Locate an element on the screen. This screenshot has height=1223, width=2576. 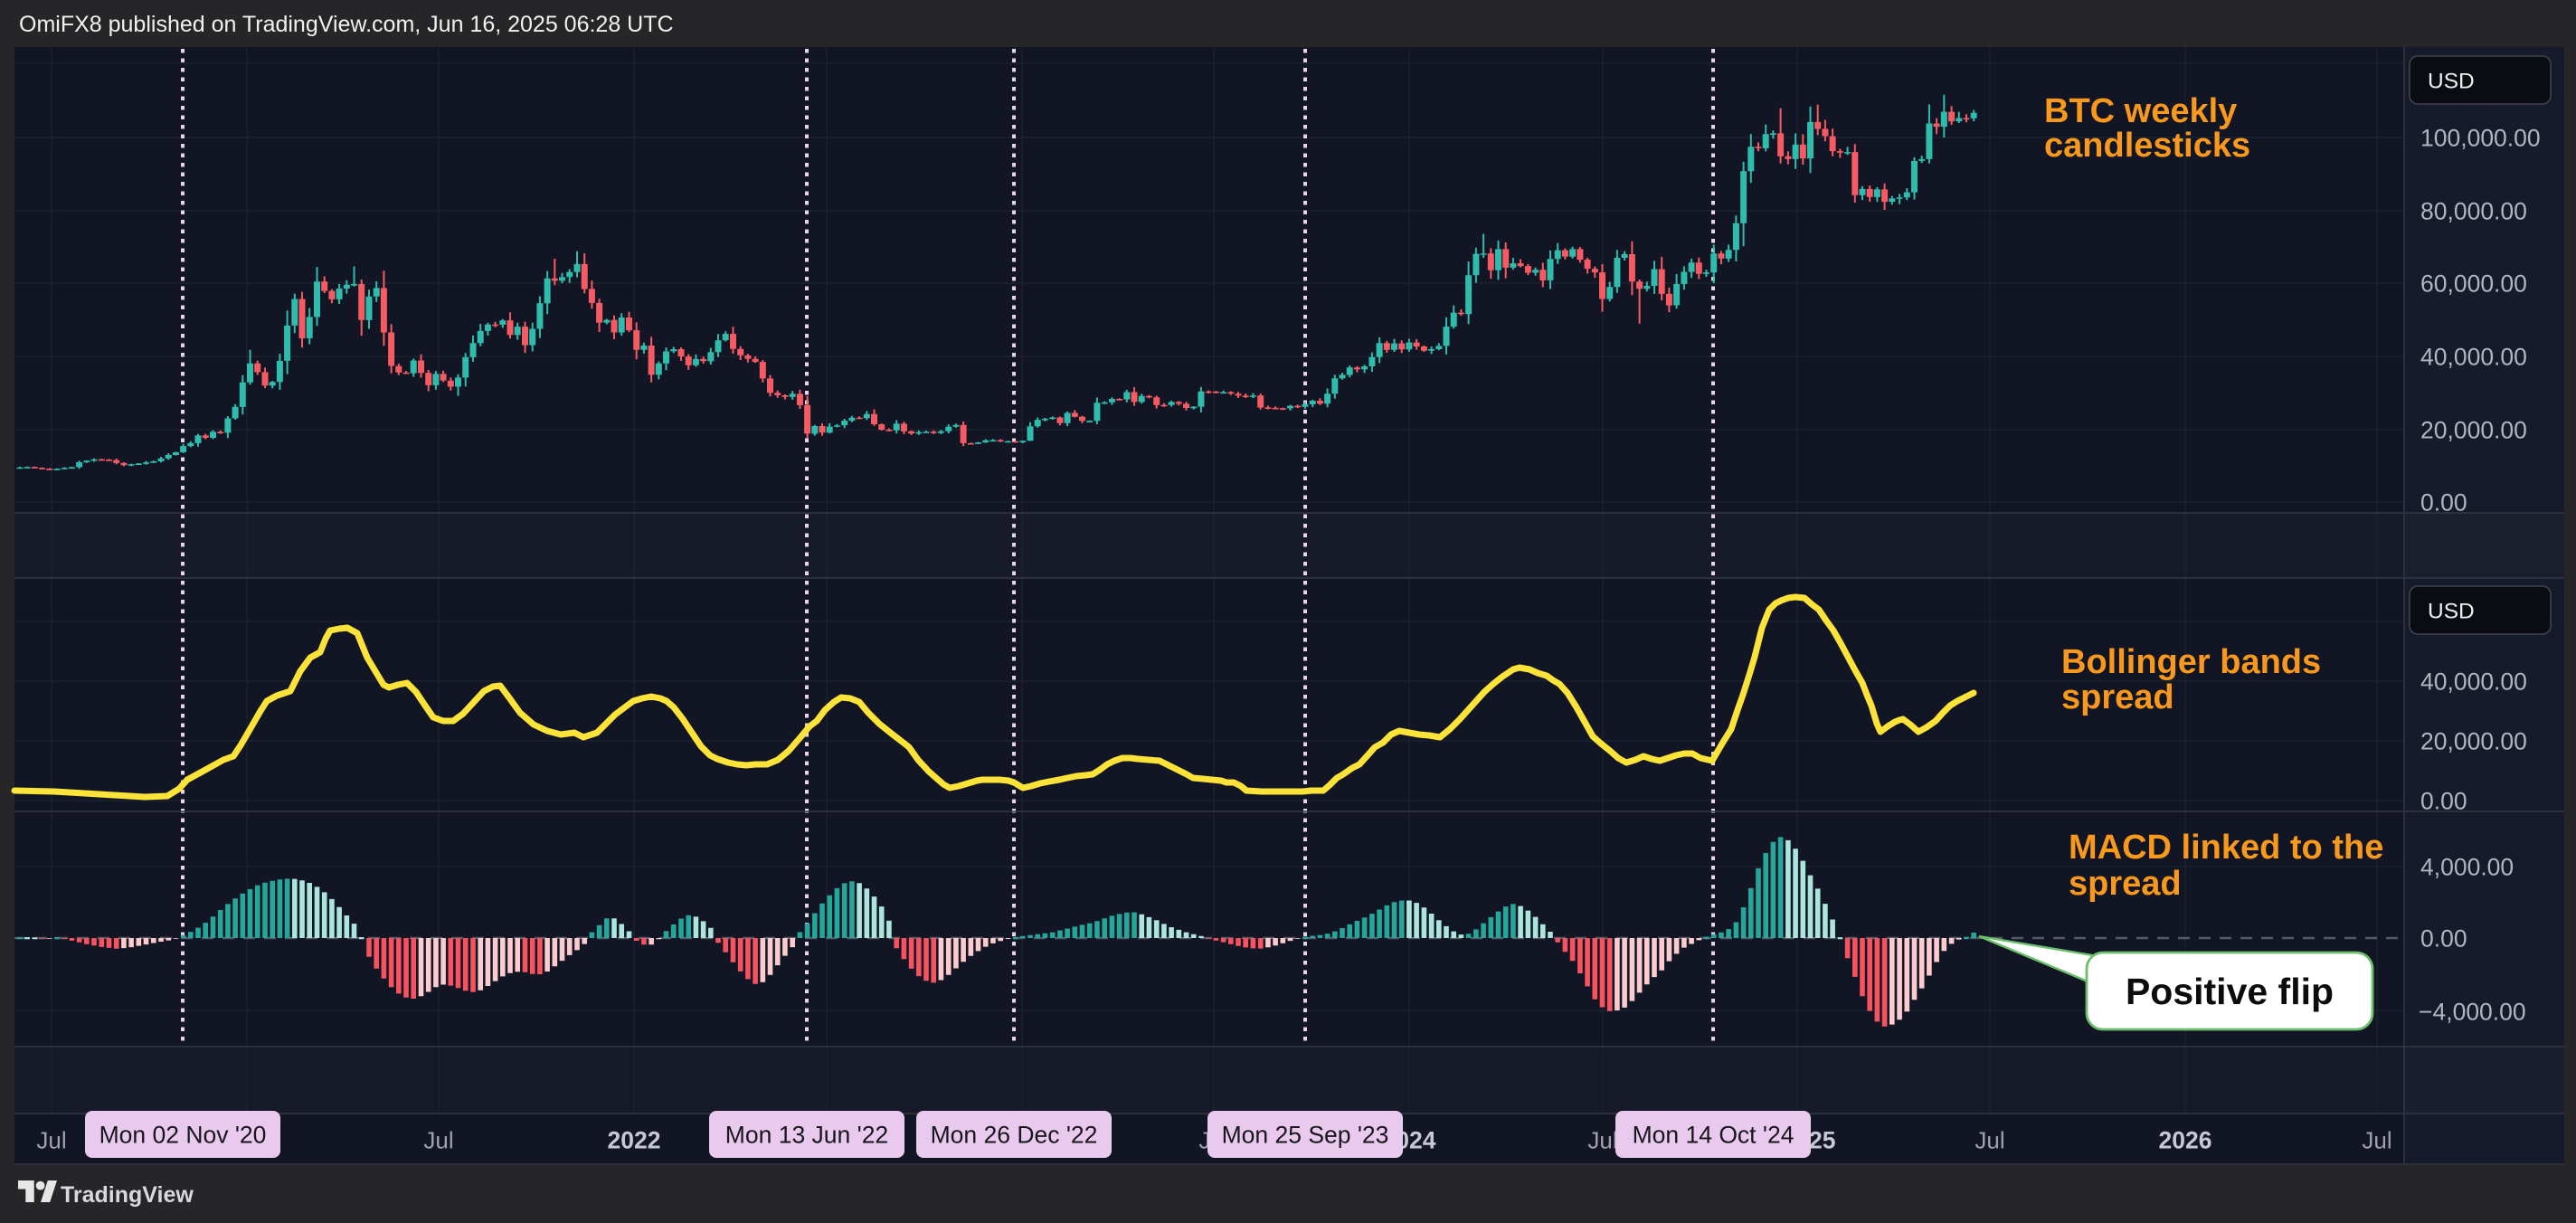
svg-text: candlesticks is located at coordinates (2147, 146).